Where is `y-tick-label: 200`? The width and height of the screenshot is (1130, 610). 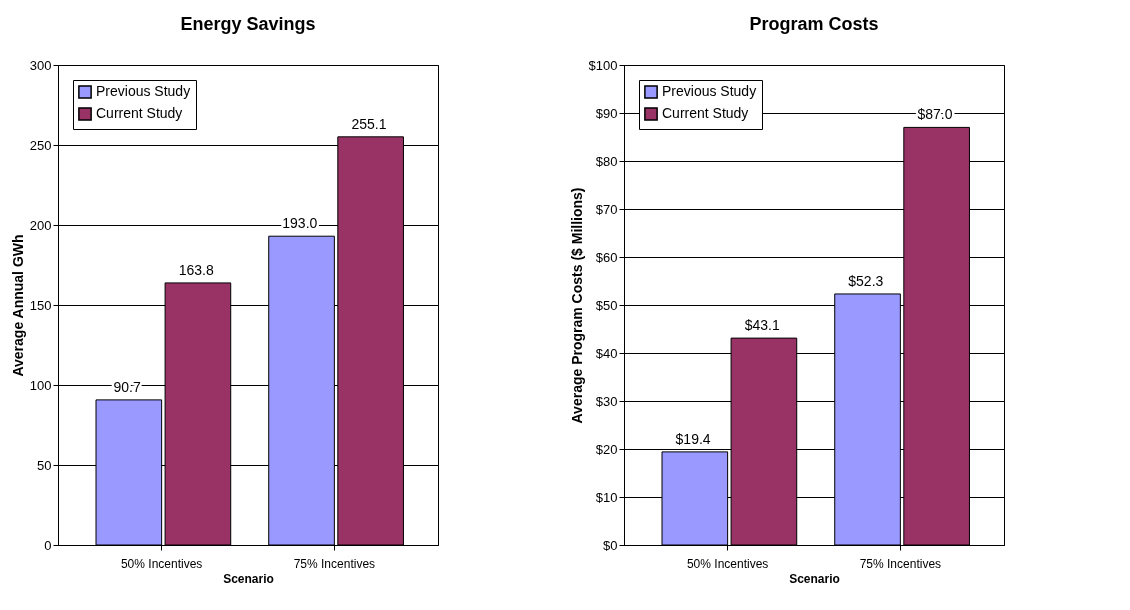
y-tick-label: 200 is located at coordinates (40, 225).